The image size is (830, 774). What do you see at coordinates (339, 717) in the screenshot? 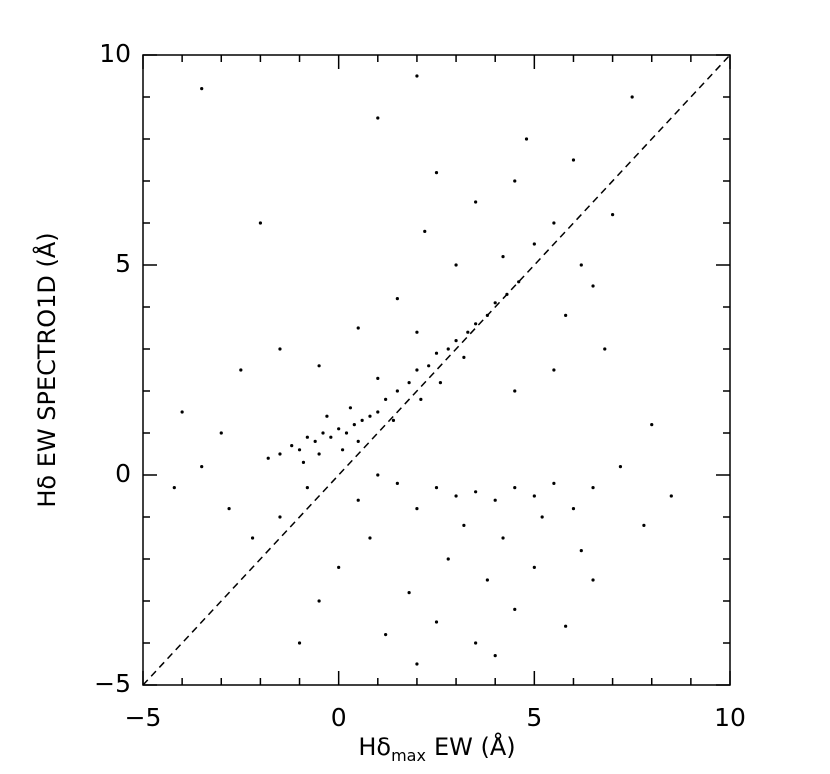
I see `x-tick-label: 0` at bounding box center [339, 717].